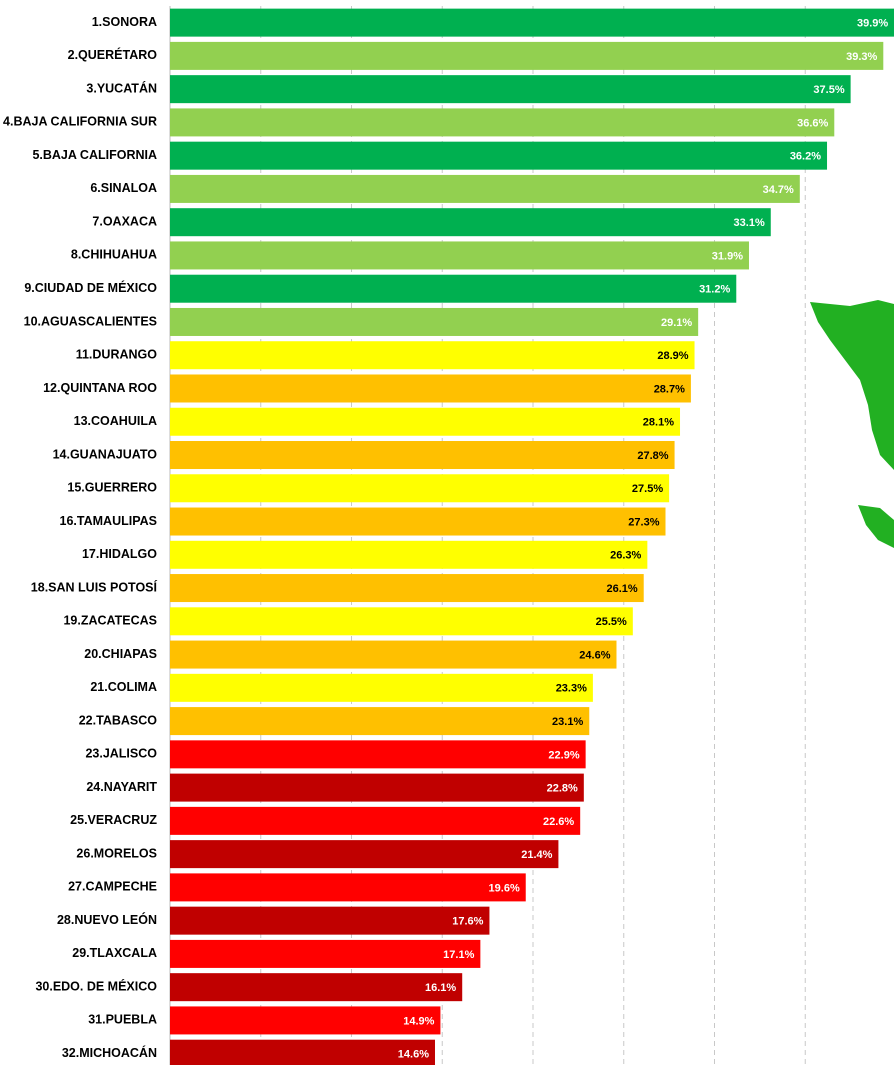 This screenshot has height=1065, width=894. I want to click on category-label: 14.GUANAJUATO, so click(105, 454).